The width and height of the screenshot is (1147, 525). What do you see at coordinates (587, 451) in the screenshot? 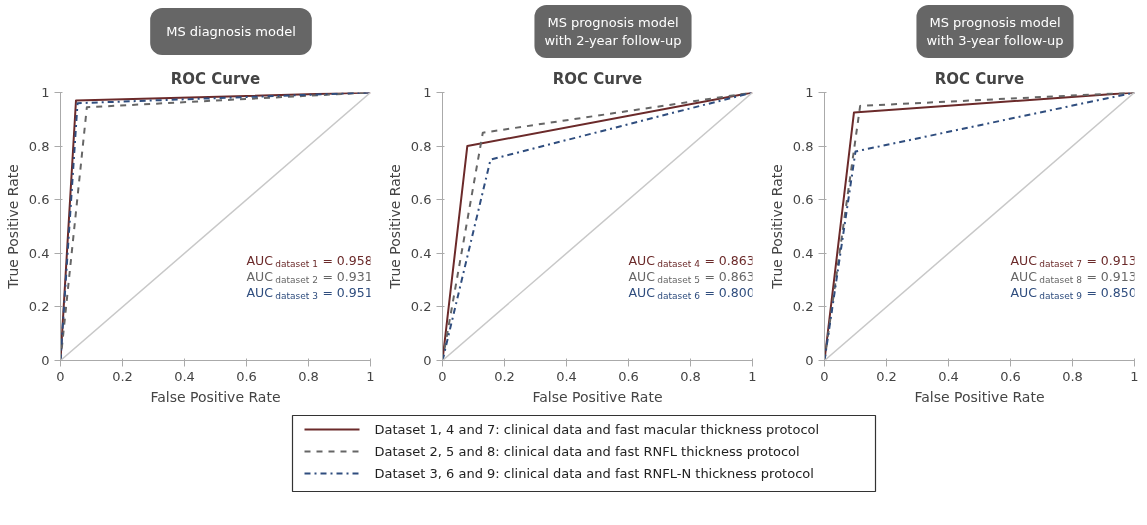
I see `legend-label: Dataset 2, 5 and 8: clinical data and fast RNFL thickness protocol` at bounding box center [587, 451].